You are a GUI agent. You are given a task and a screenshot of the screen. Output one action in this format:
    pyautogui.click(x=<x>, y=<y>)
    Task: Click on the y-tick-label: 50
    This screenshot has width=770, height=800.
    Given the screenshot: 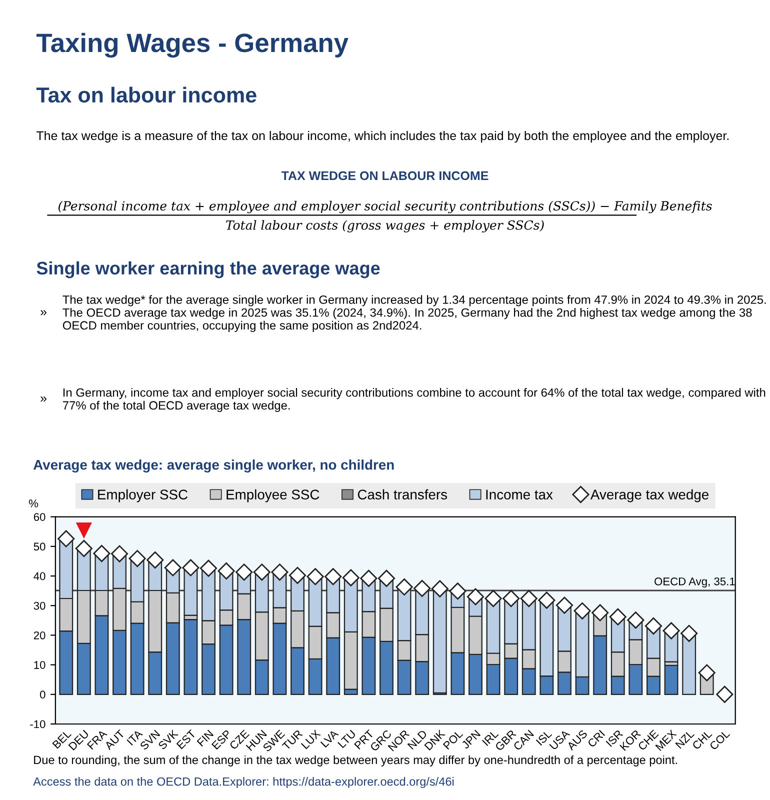 What is the action you would take?
    pyautogui.click(x=40, y=546)
    